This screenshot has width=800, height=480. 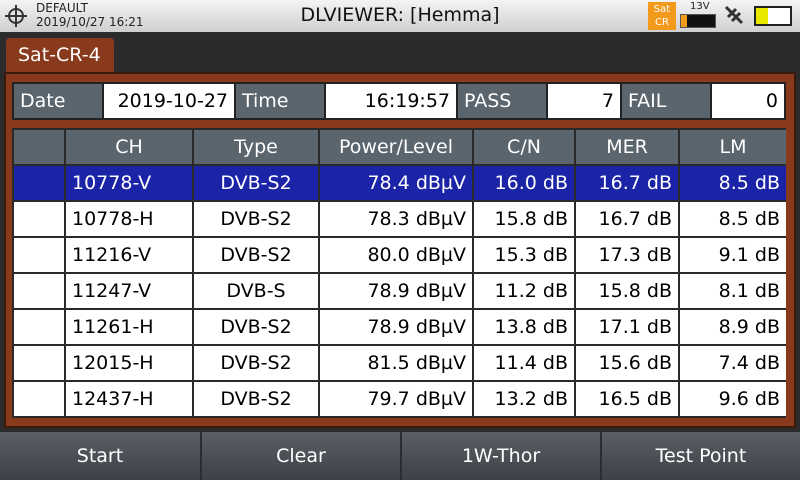 I want to click on table-cell: 10778-V, so click(x=129, y=183).